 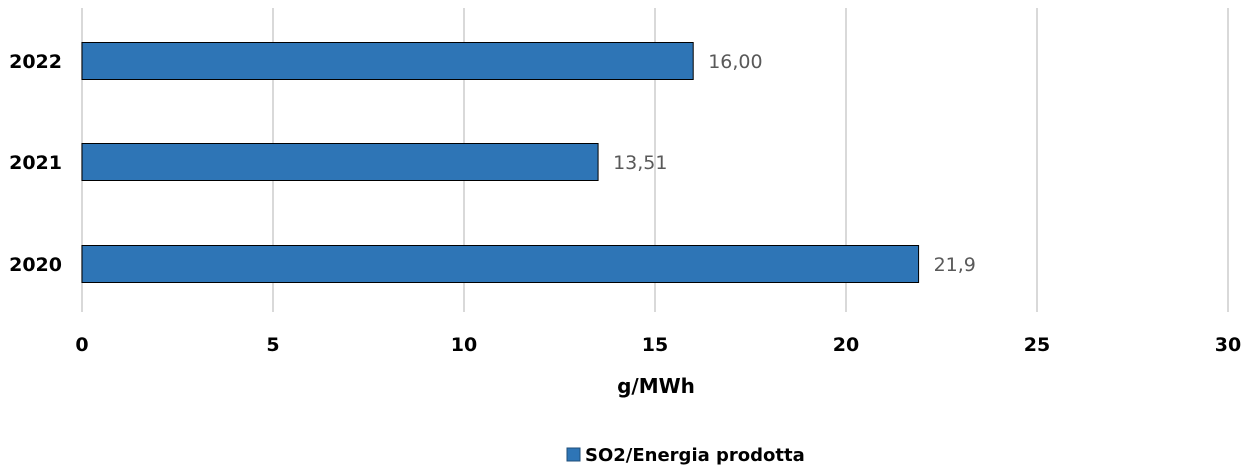 I want to click on data-label-2021: 13,51, so click(x=640, y=163).